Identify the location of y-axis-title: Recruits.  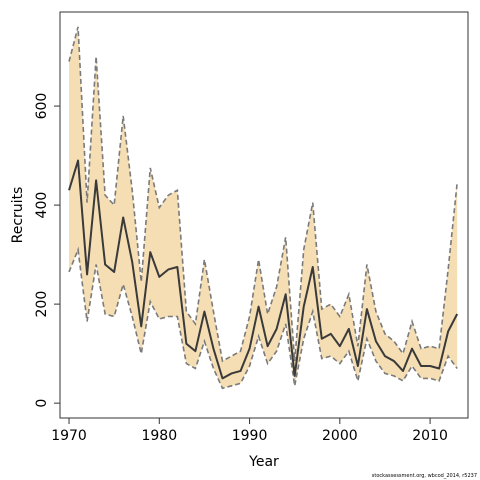
(18, 215).